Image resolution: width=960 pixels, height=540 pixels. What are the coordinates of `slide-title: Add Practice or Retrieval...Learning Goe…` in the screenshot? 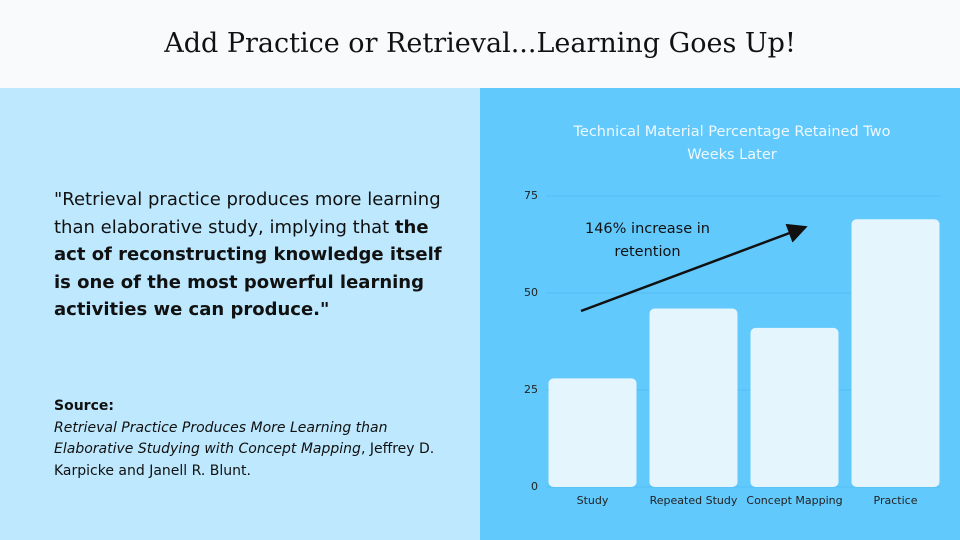 It's located at (480, 43).